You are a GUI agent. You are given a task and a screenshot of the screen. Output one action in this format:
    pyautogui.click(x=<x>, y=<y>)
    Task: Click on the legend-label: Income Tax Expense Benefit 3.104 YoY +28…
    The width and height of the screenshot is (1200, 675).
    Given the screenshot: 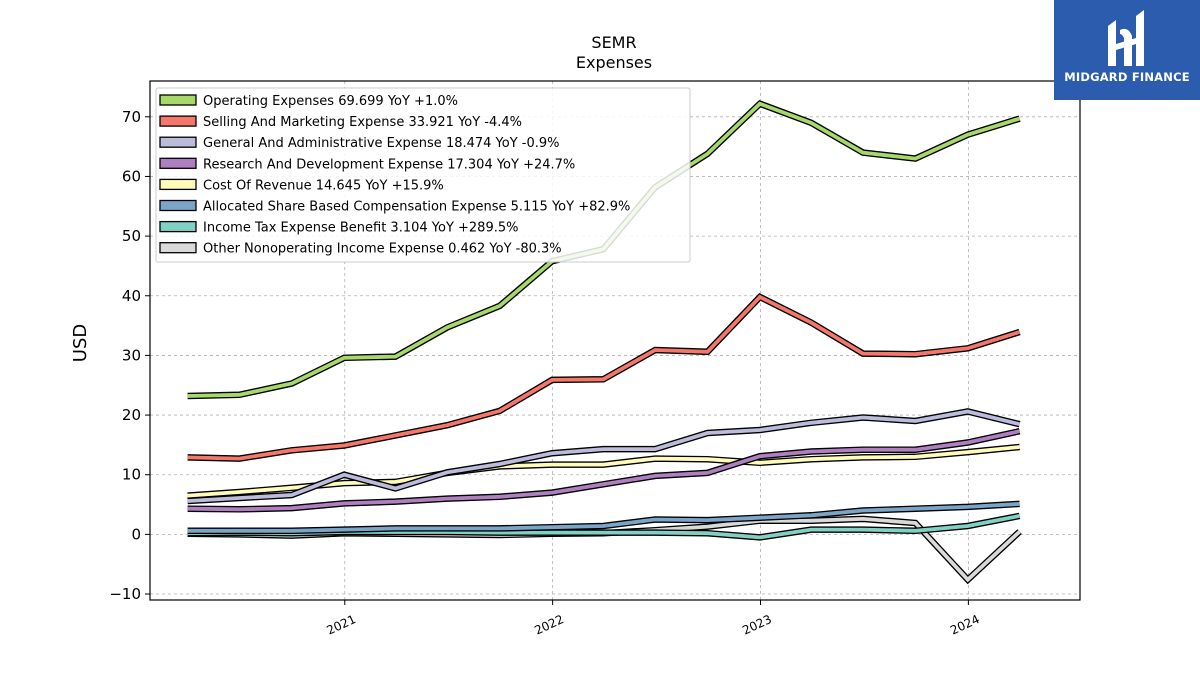 What is the action you would take?
    pyautogui.click(x=360, y=228)
    